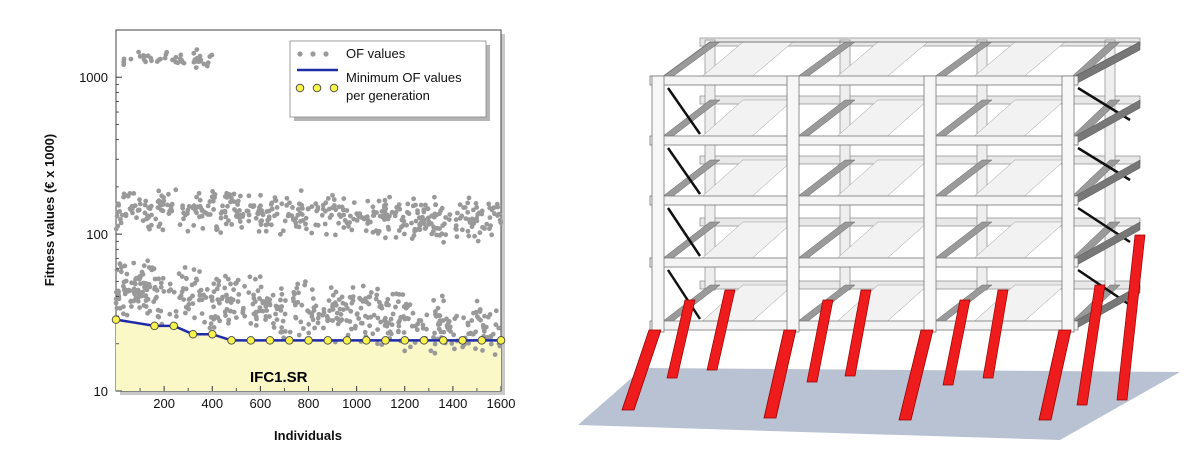  I want to click on legend-dot-marker, so click(313, 54).